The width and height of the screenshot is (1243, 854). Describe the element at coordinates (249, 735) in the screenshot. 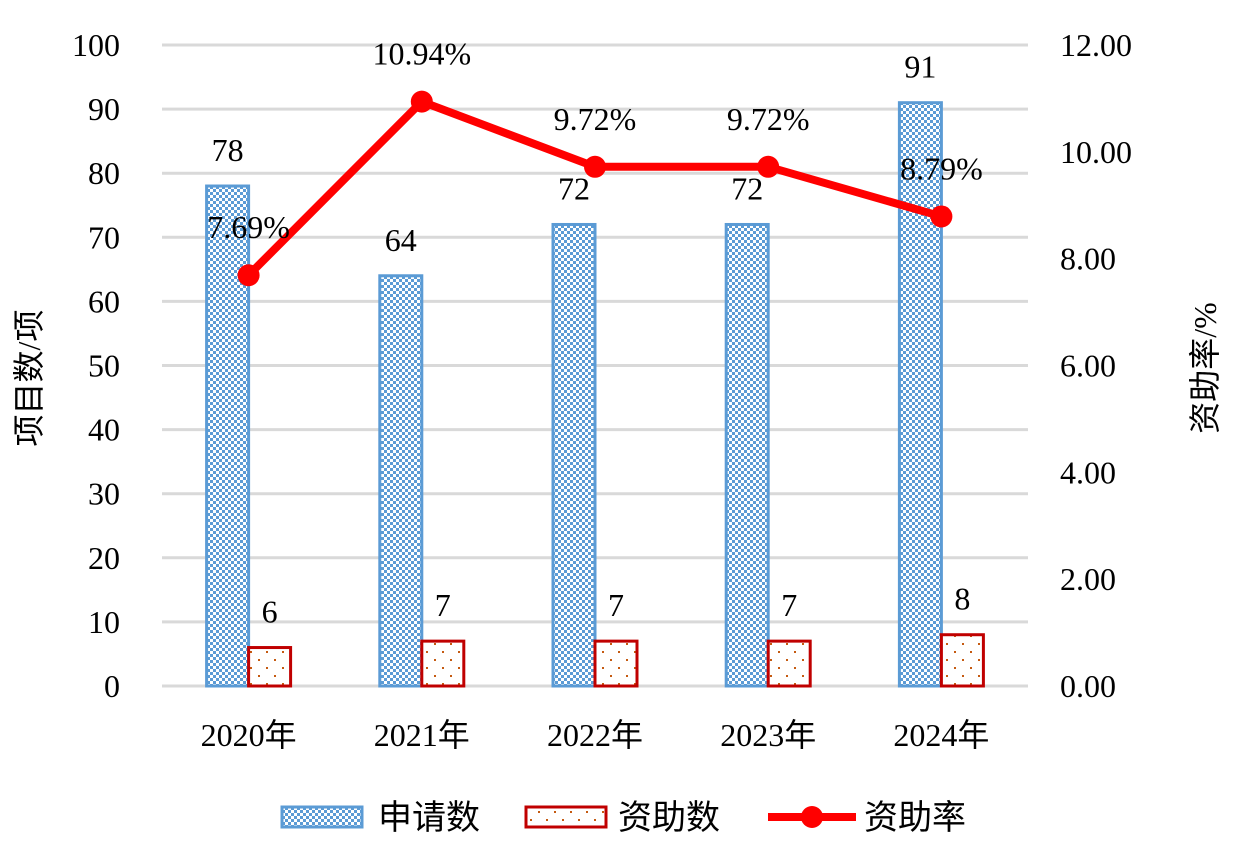

I see `x-tick-label: 2020年` at that location.